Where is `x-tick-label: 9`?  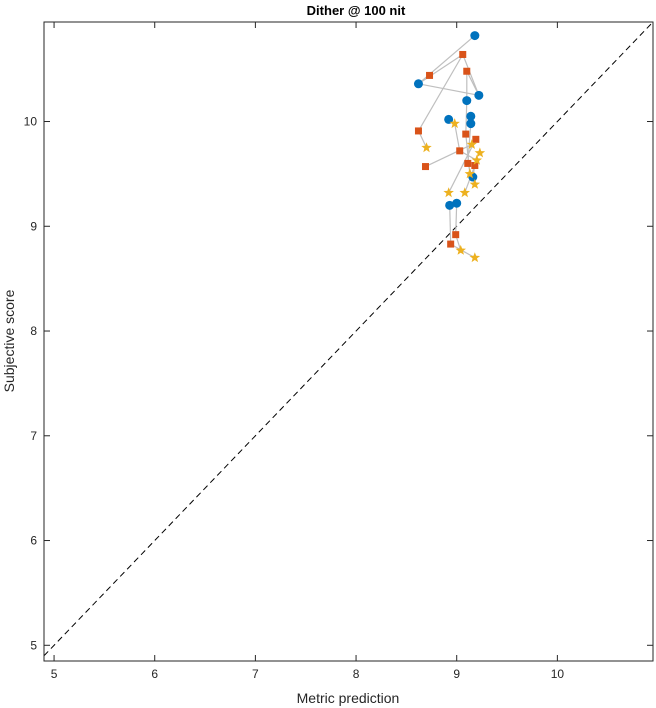
x-tick-label: 9 is located at coordinates (456, 674).